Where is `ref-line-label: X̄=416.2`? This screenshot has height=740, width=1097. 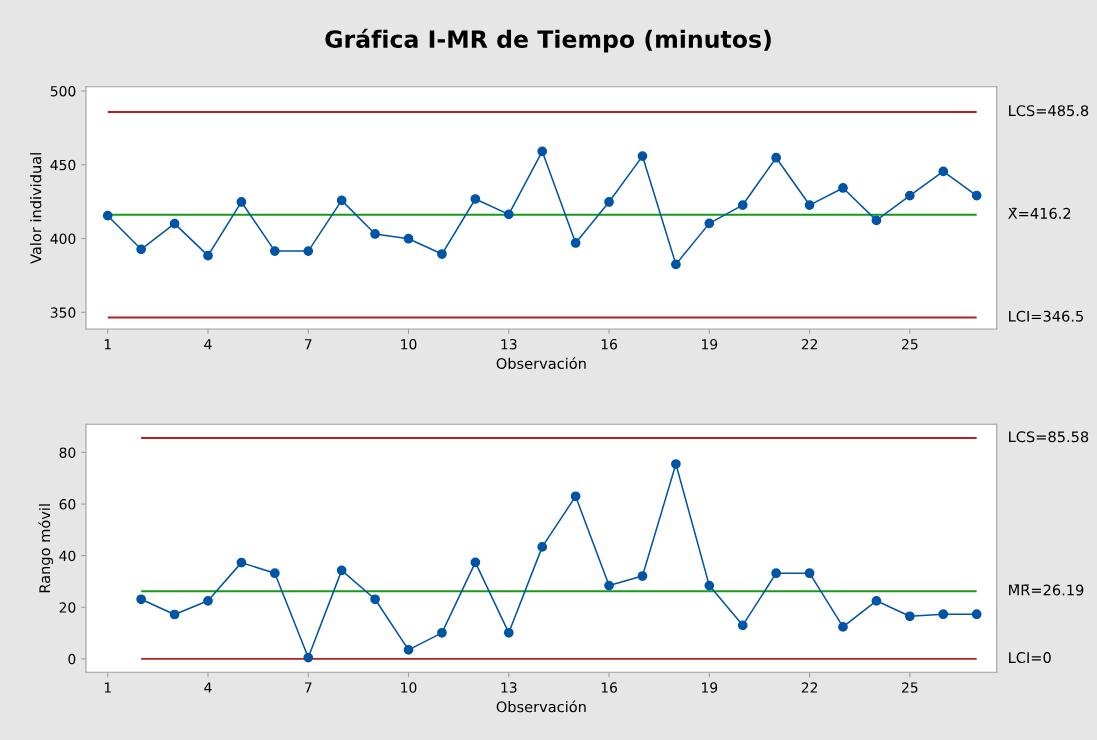 ref-line-label: X̄=416.2 is located at coordinates (1039, 213).